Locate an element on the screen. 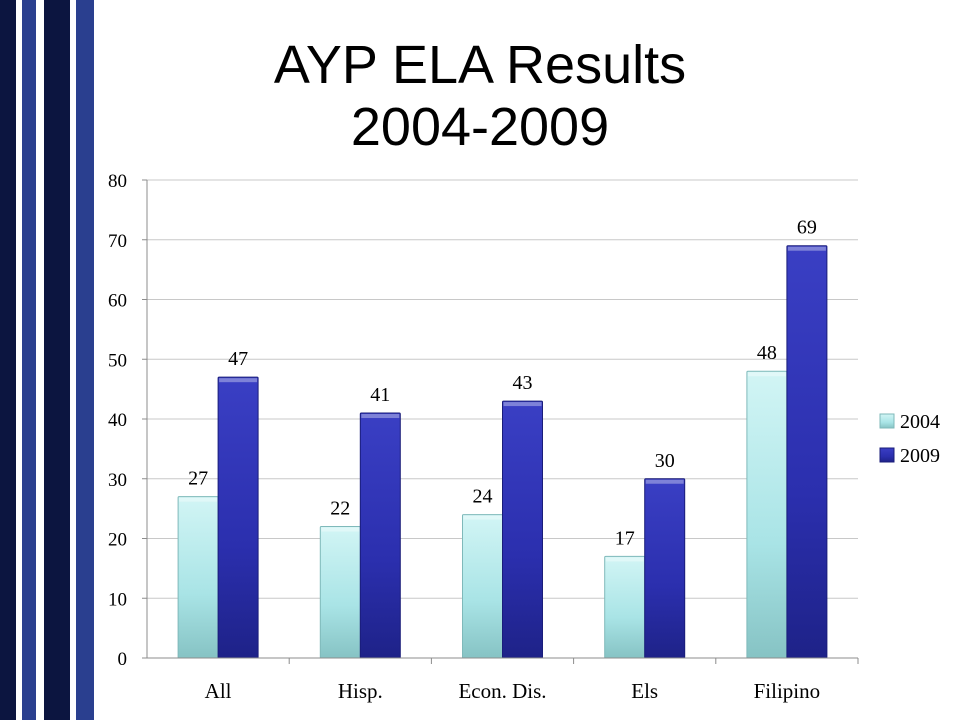 The width and height of the screenshot is (960, 720). bar-2009-els is located at coordinates (665, 568).